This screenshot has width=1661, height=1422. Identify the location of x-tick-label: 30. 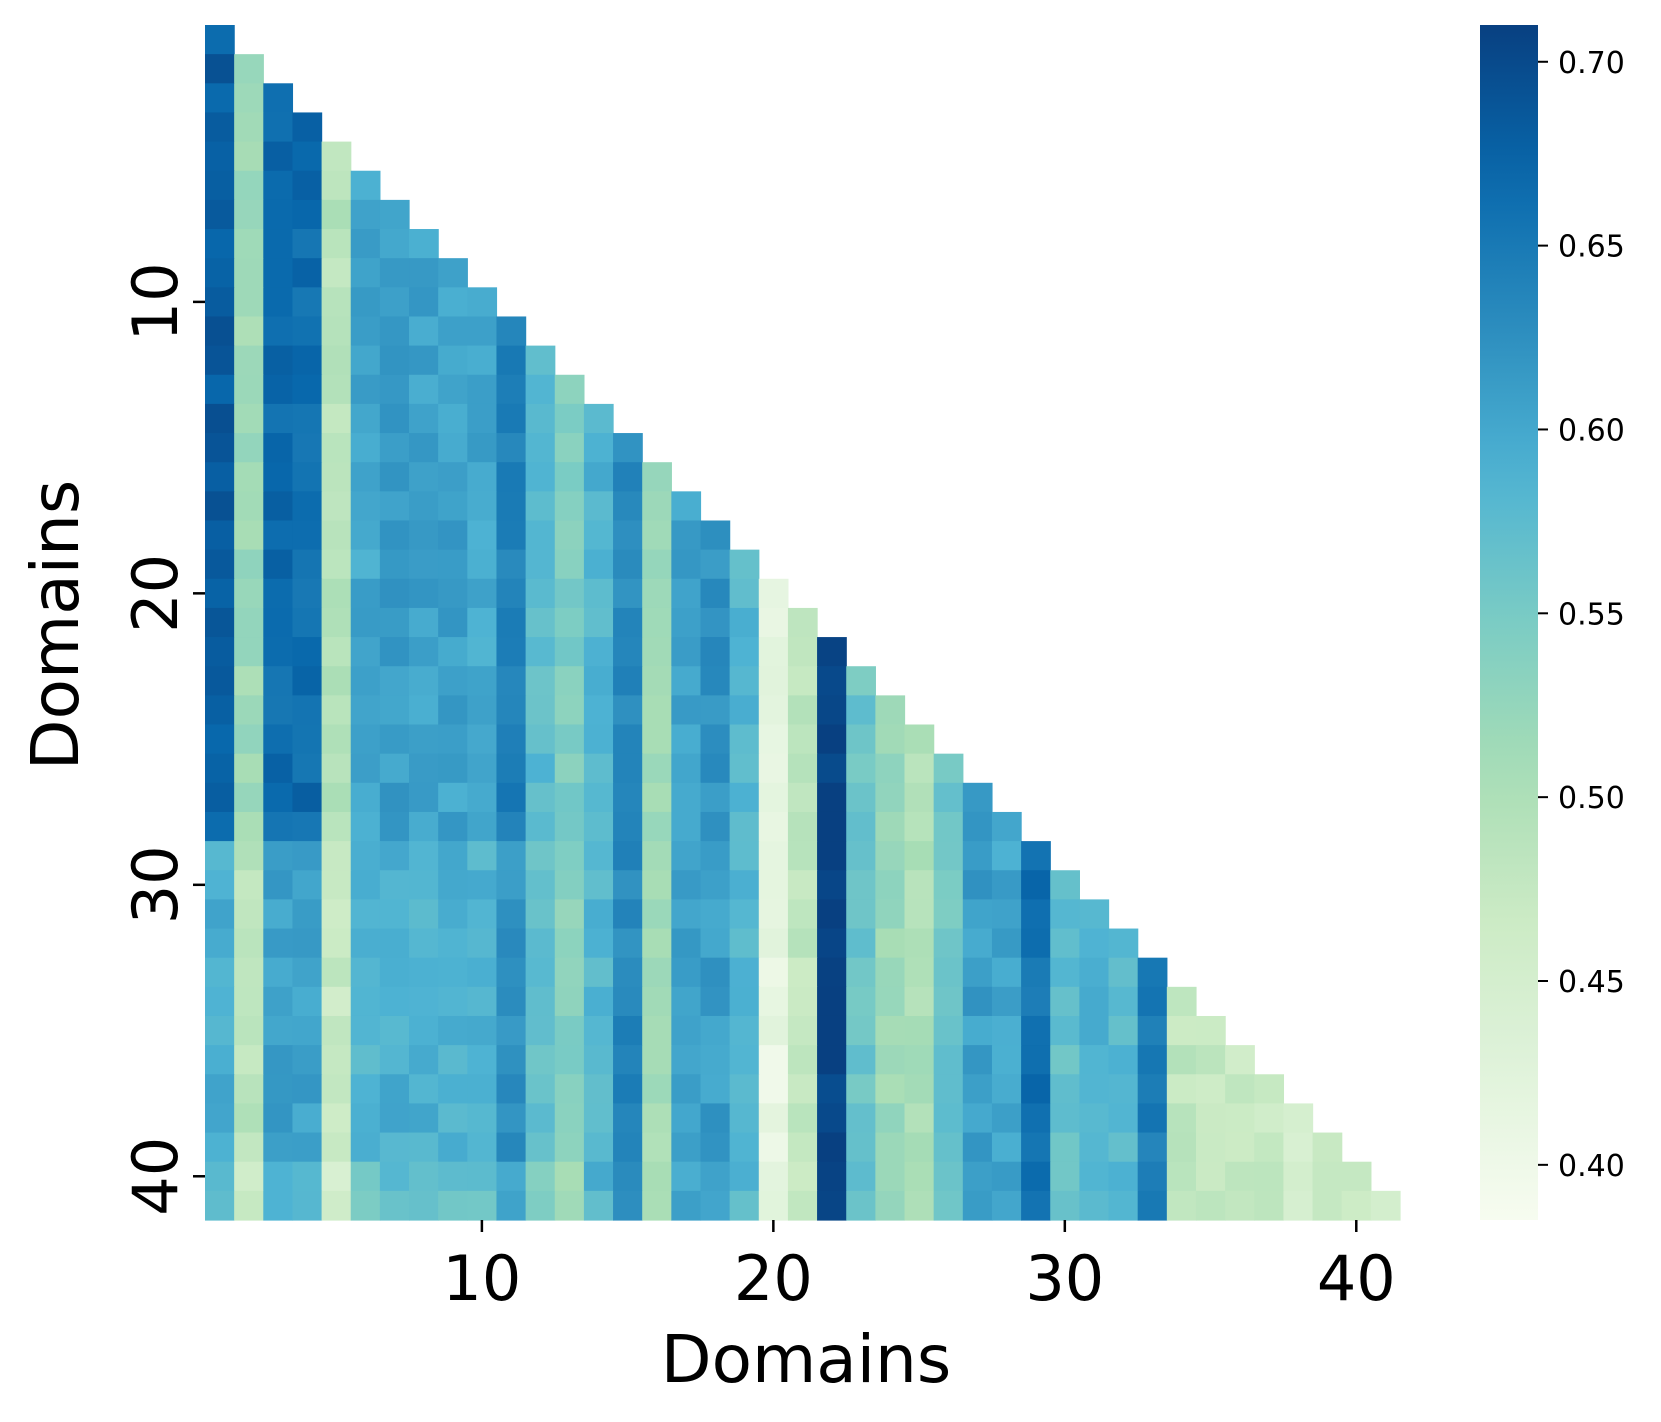
(1064, 1278).